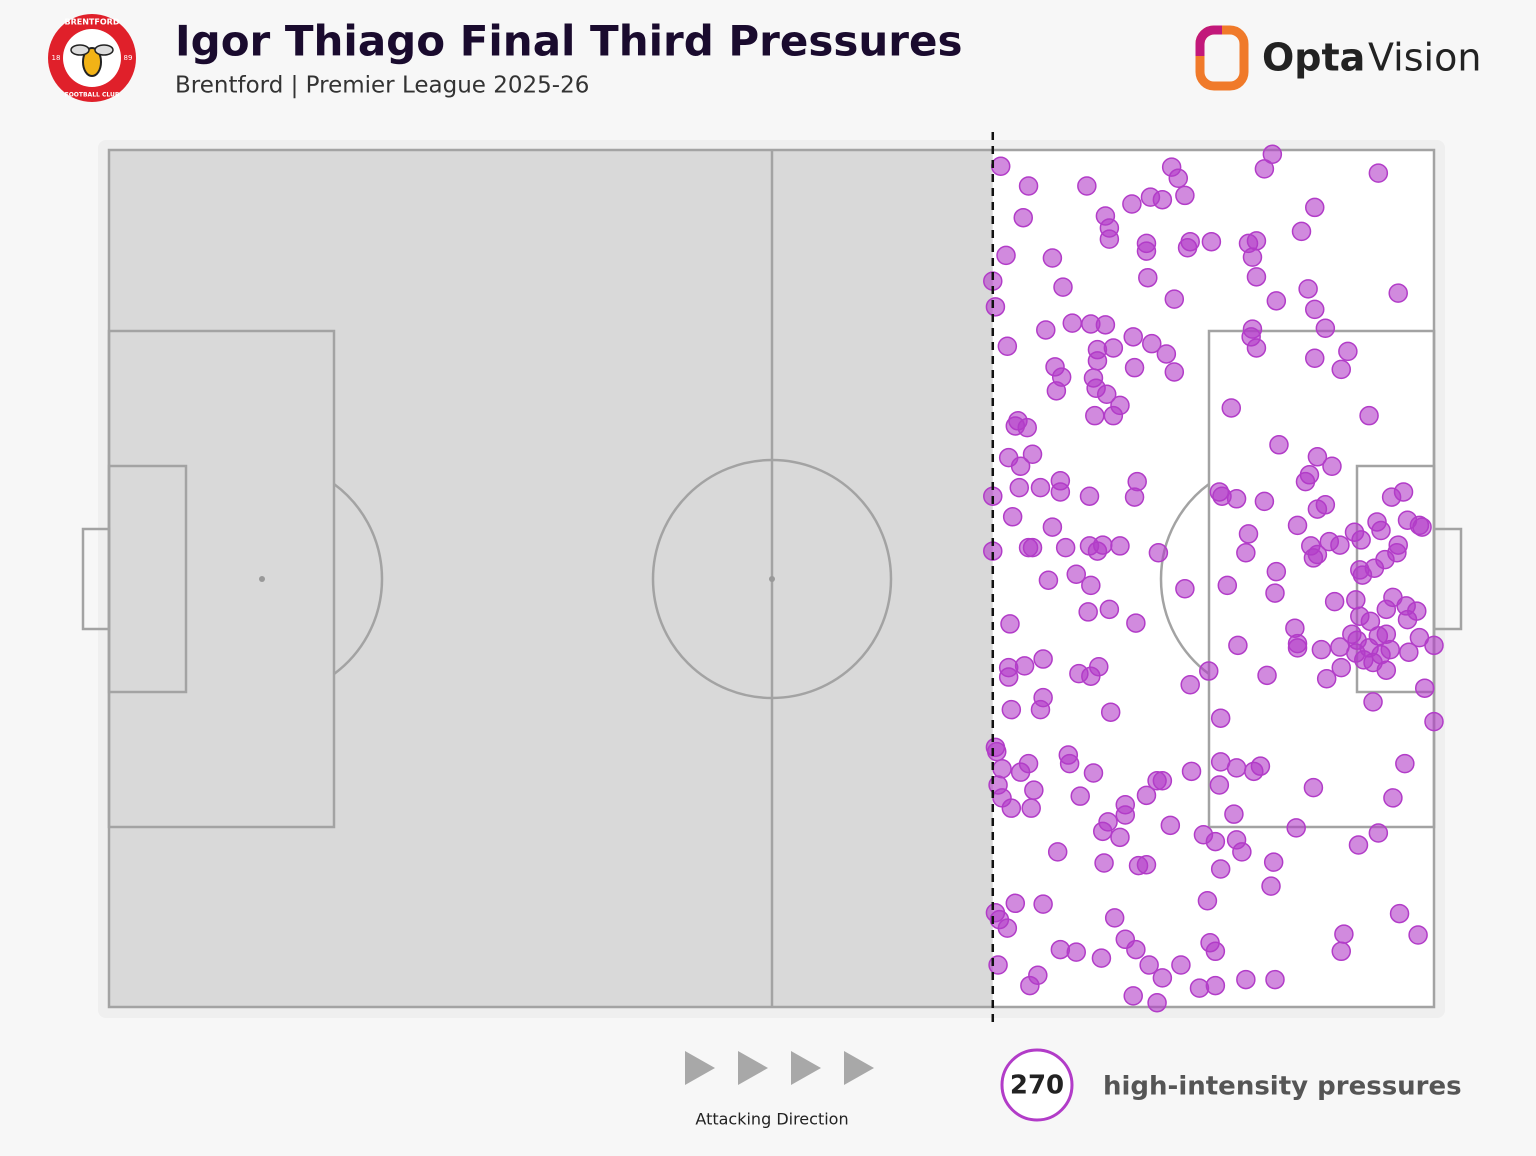 This screenshot has height=1156, width=1536. I want to click on count-badge, so click(1037, 1085).